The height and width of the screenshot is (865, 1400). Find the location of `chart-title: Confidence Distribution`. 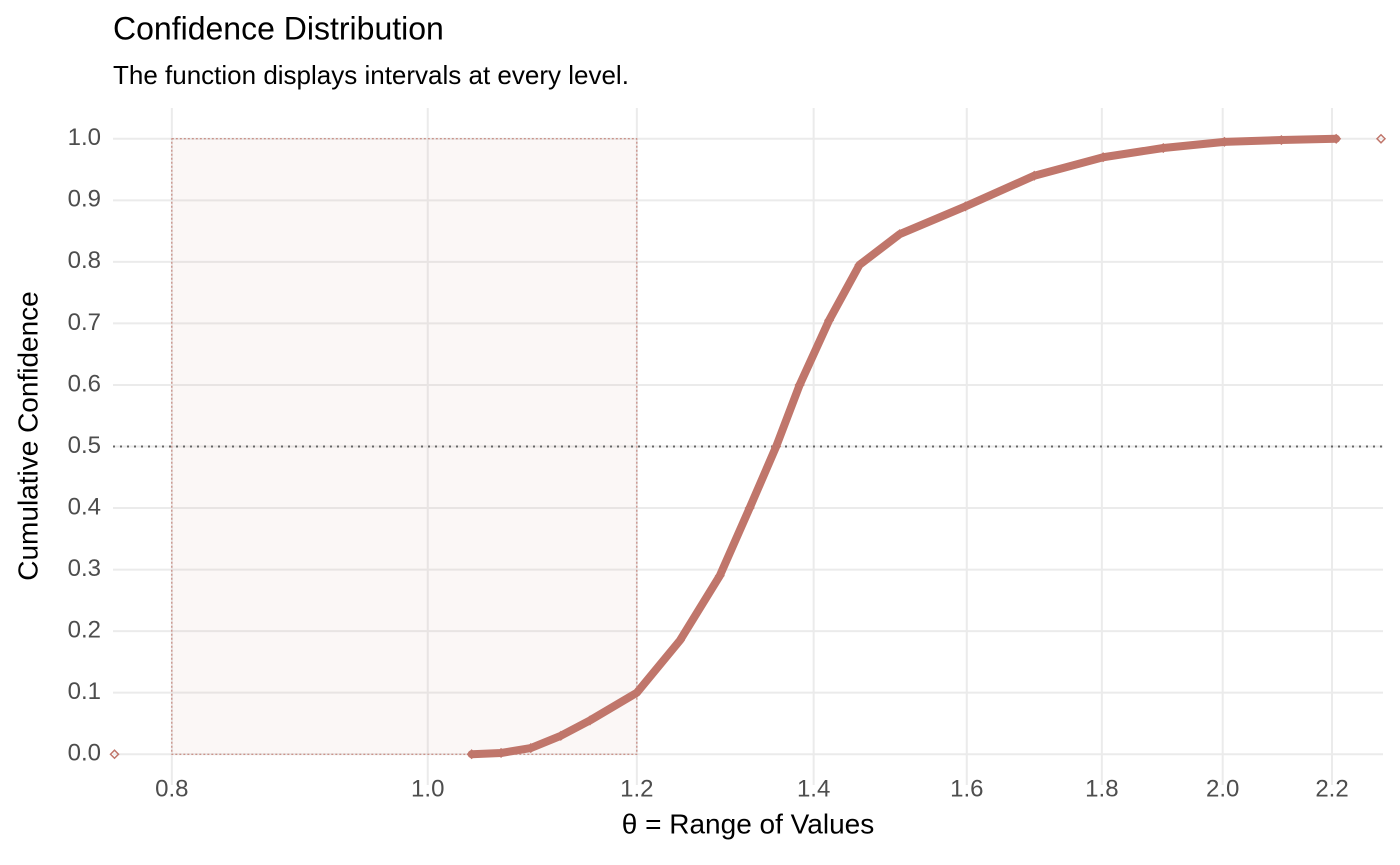

chart-title: Confidence Distribution is located at coordinates (278, 28).